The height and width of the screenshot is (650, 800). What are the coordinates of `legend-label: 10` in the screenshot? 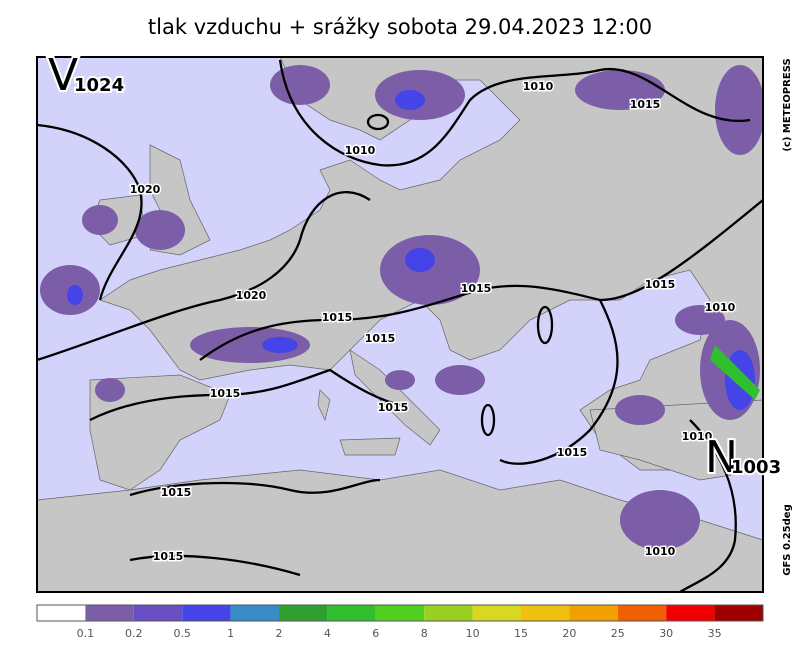 It's located at (473, 633).